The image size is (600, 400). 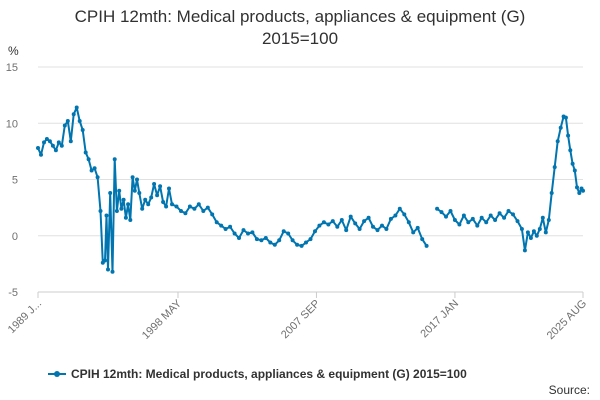 What do you see at coordinates (569, 390) in the screenshot?
I see `source-label: Source:` at bounding box center [569, 390].